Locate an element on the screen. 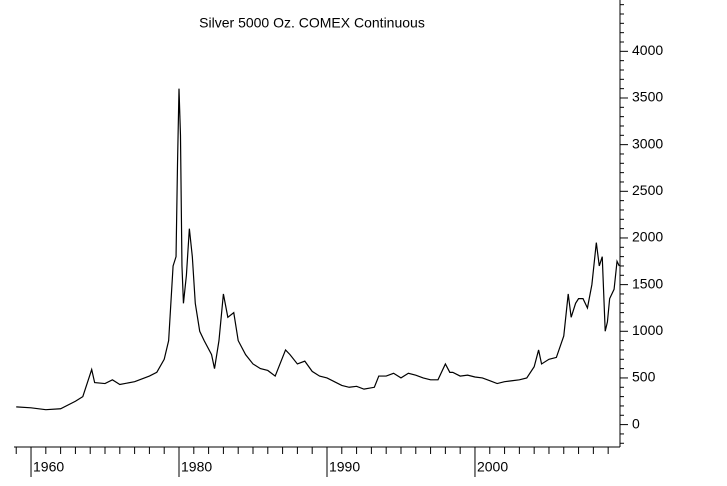 This screenshot has width=727, height=486. y-tick-label: 500 is located at coordinates (644, 377).